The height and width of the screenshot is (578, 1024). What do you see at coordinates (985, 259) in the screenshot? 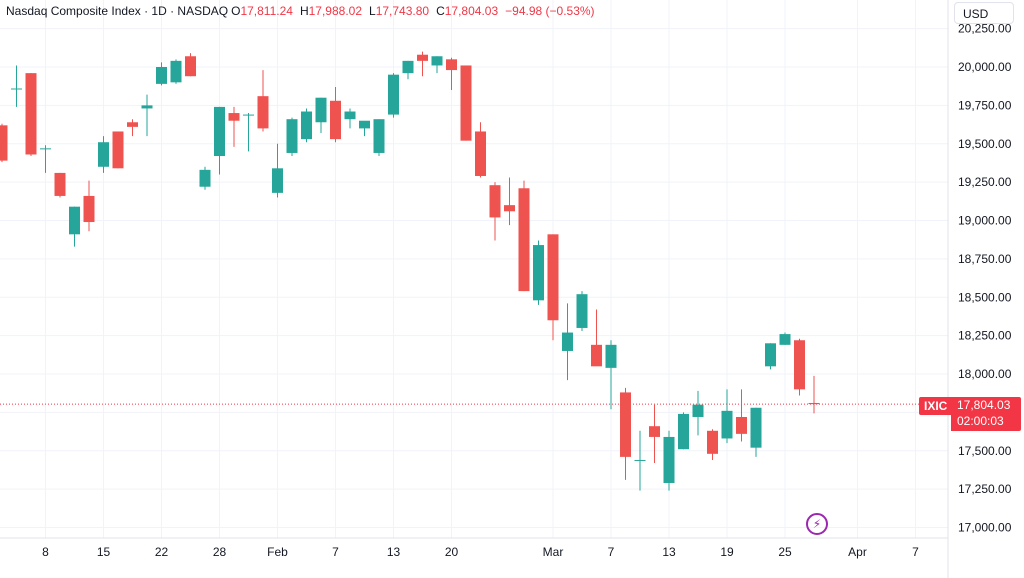
I see `price-tick-label: 18,750.00` at bounding box center [985, 259].